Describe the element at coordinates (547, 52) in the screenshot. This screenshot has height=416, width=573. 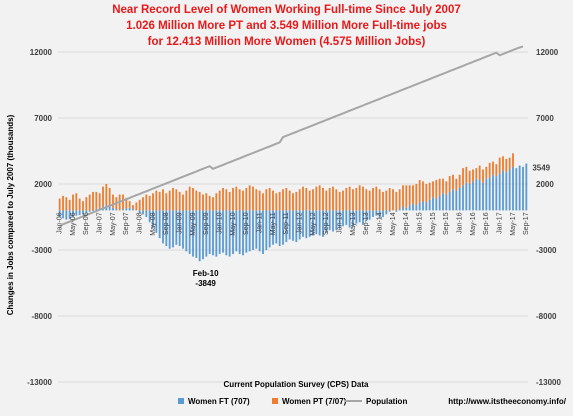
I see `y-tick-label-right-5: 12000` at that location.